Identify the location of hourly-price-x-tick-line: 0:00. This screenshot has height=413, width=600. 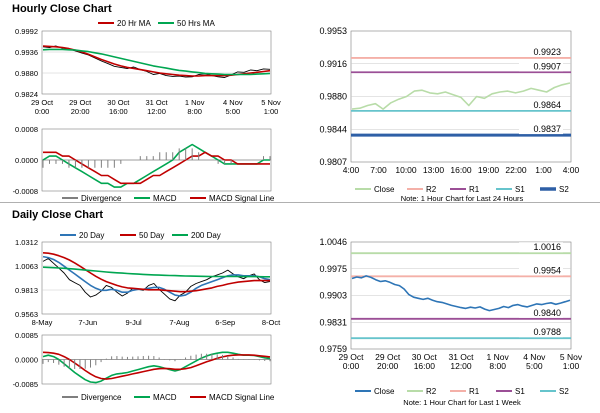
(42, 111).